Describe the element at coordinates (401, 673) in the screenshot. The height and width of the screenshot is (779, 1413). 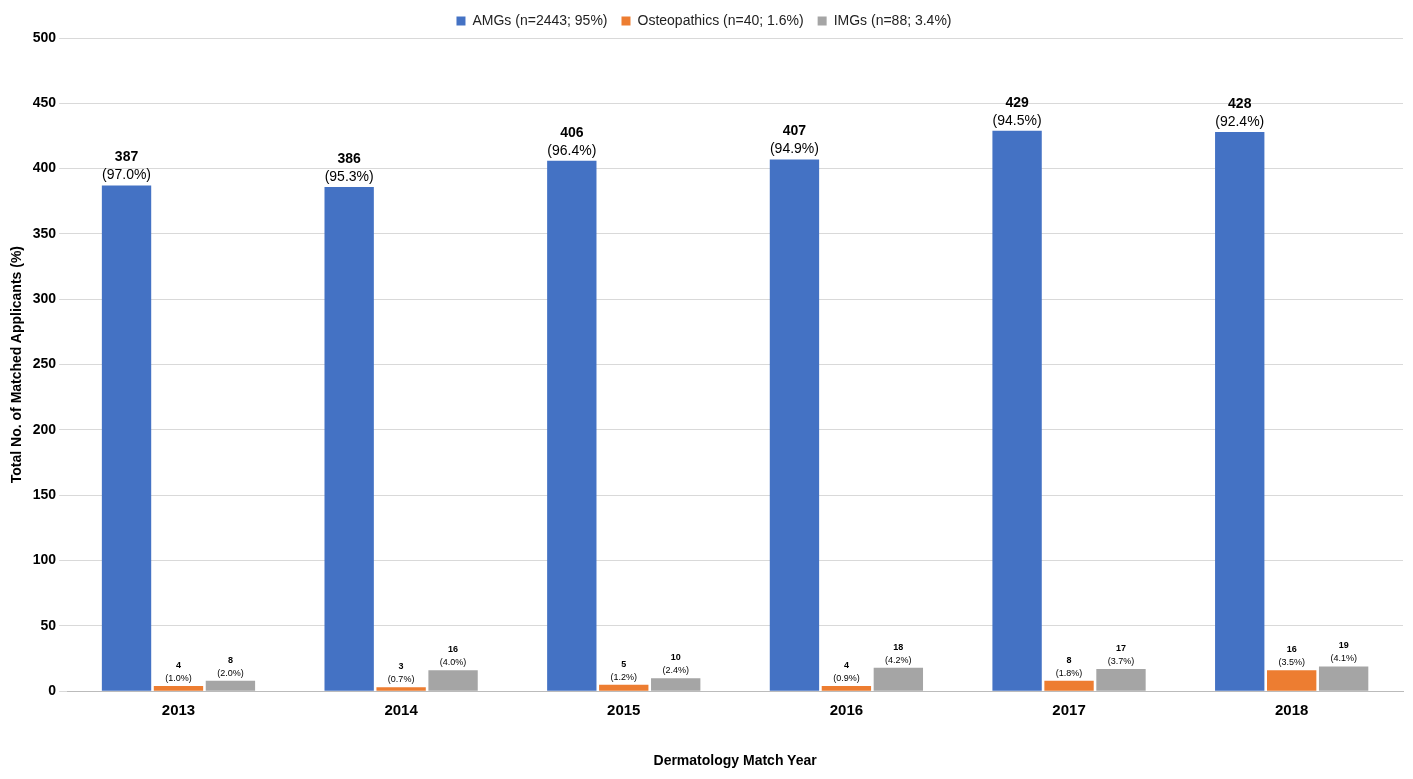
I see `data-label: 3 (0.7%)` at that location.